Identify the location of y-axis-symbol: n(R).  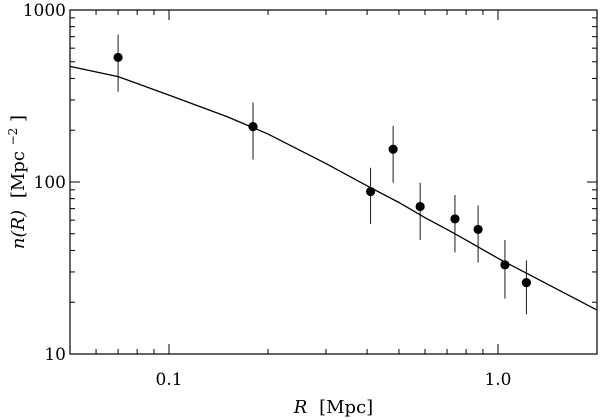
(18, 229).